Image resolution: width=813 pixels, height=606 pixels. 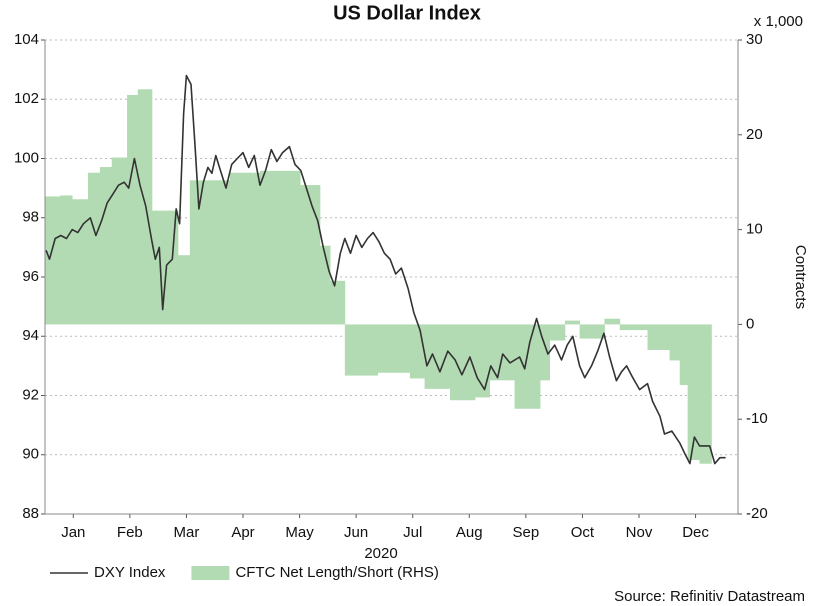 What do you see at coordinates (750, 323) in the screenshot?
I see `y2-tick-label: 0` at bounding box center [750, 323].